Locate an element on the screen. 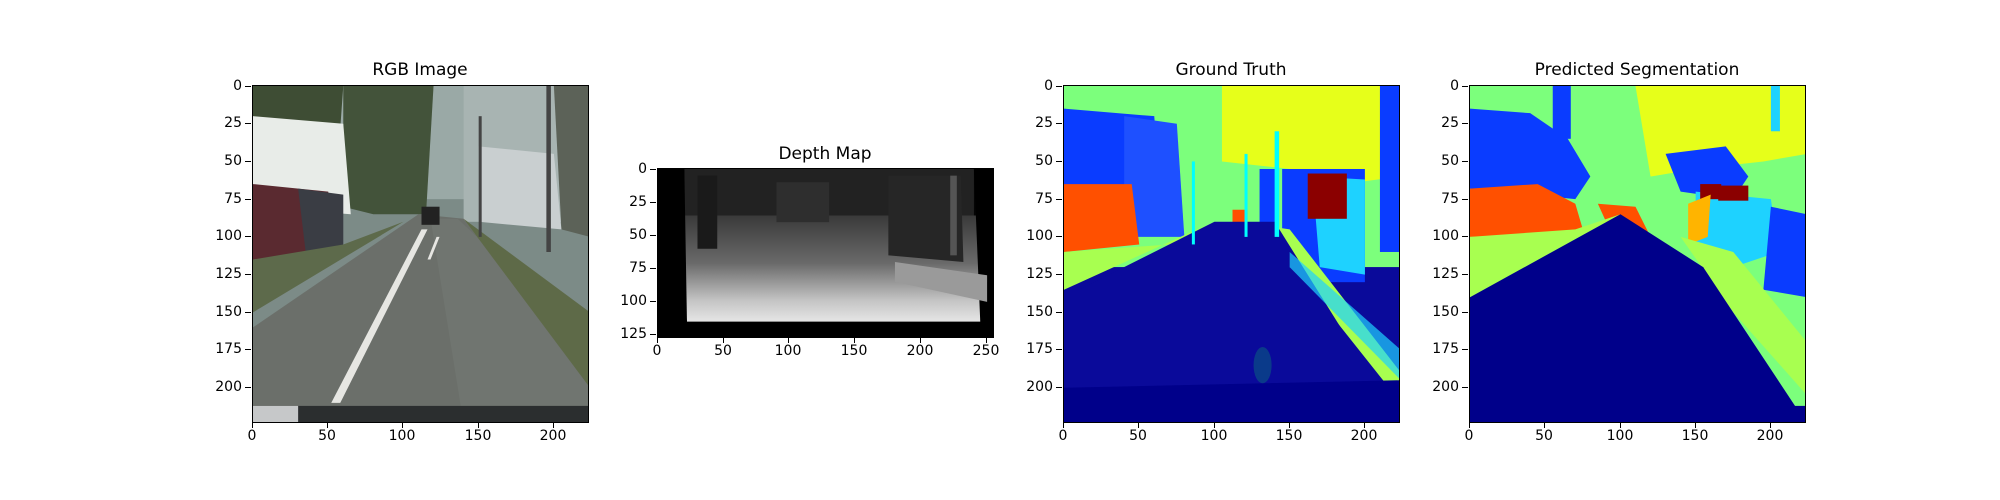  predicted-xtick: 150 is located at coordinates (1695, 436).